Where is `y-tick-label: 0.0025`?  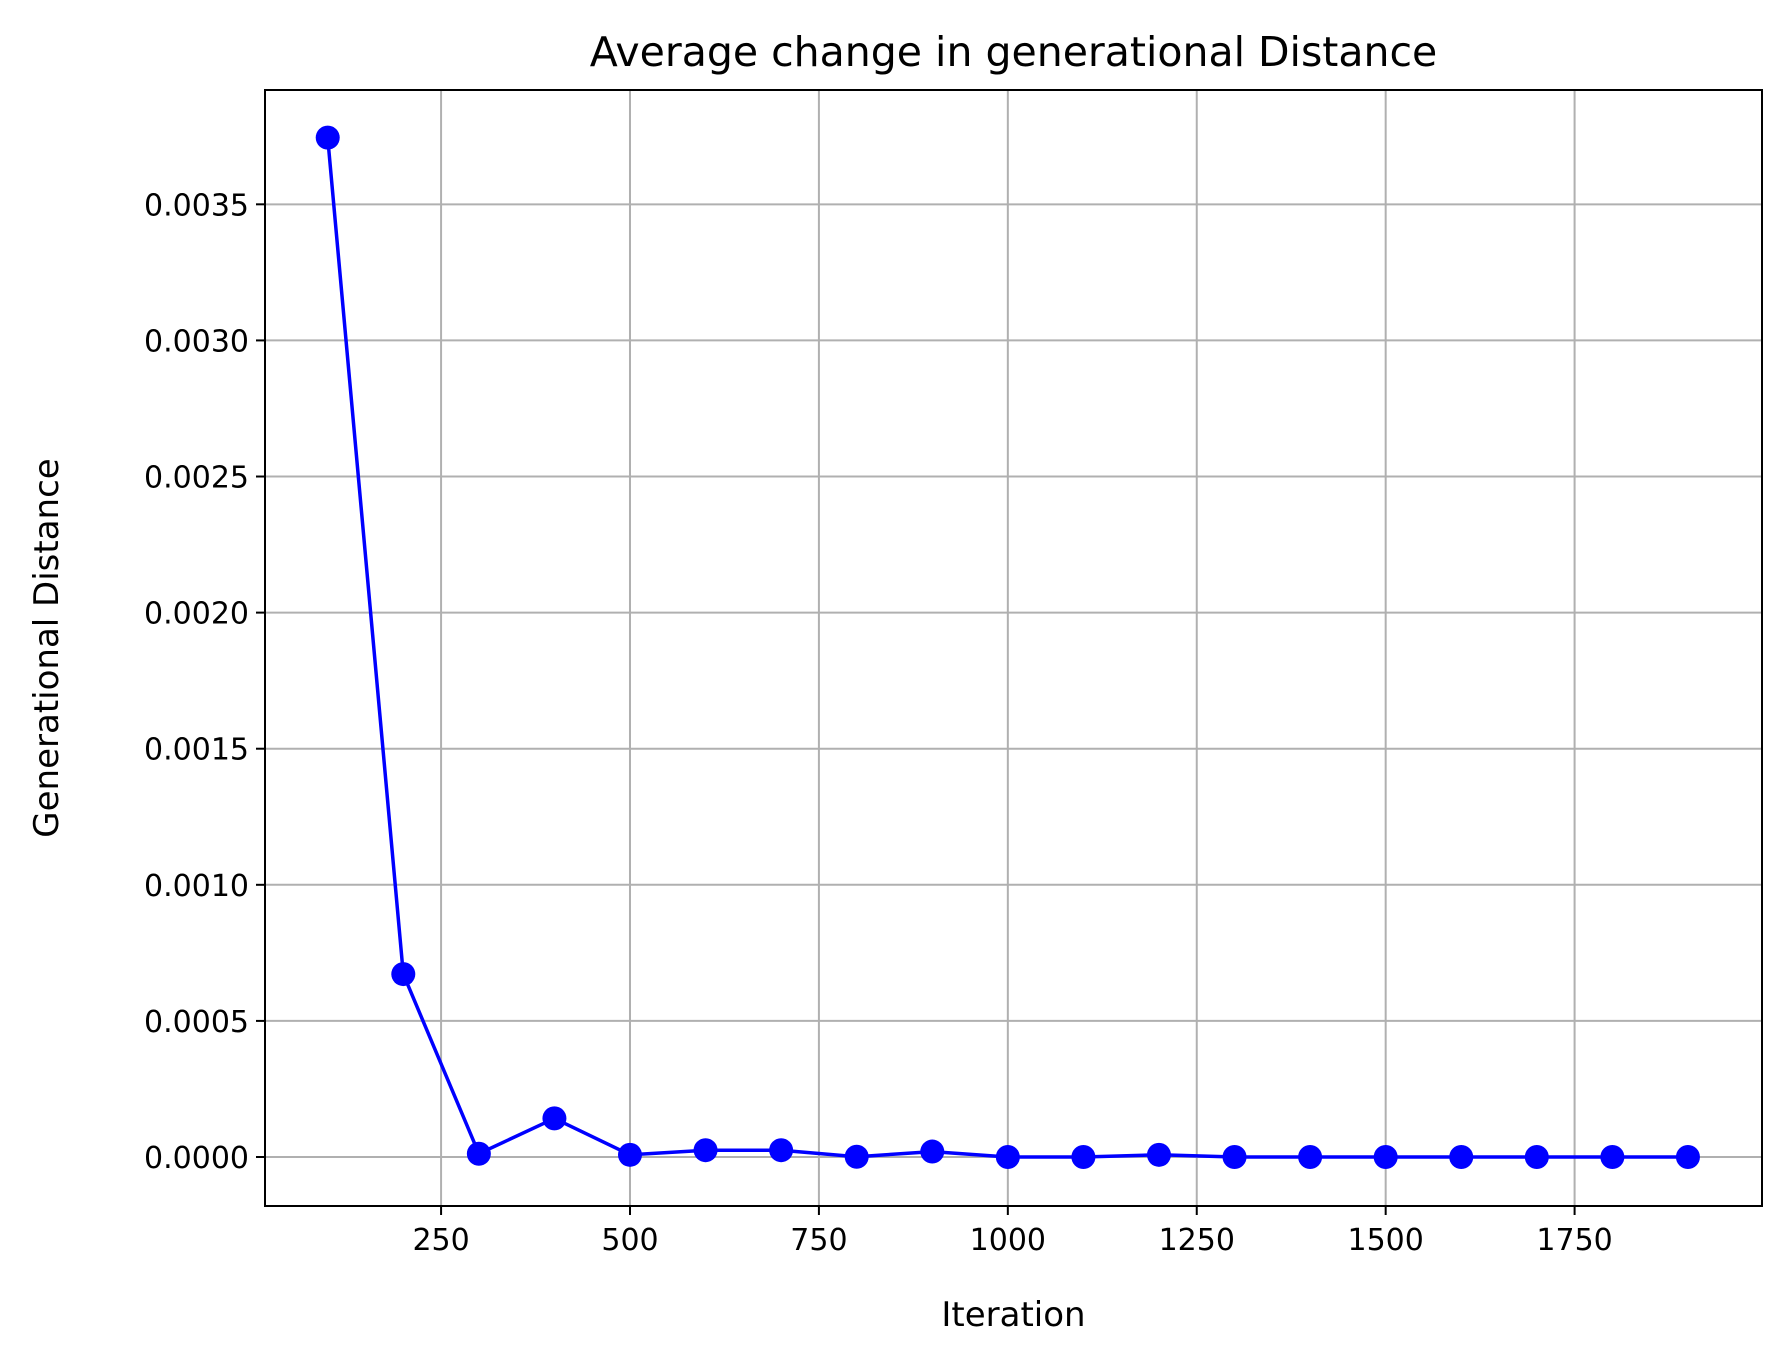 y-tick-label: 0.0025 is located at coordinates (196, 478).